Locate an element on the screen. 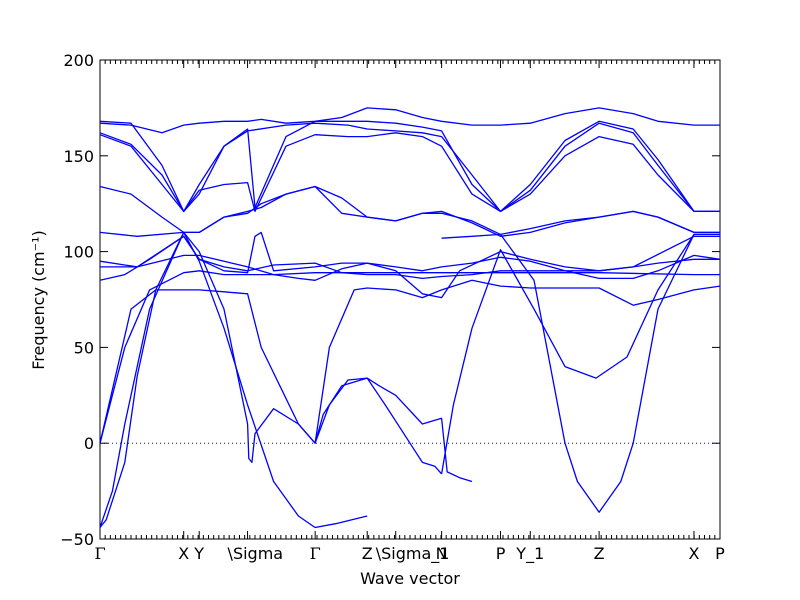  y-tick-label: 100 is located at coordinates (78, 252).